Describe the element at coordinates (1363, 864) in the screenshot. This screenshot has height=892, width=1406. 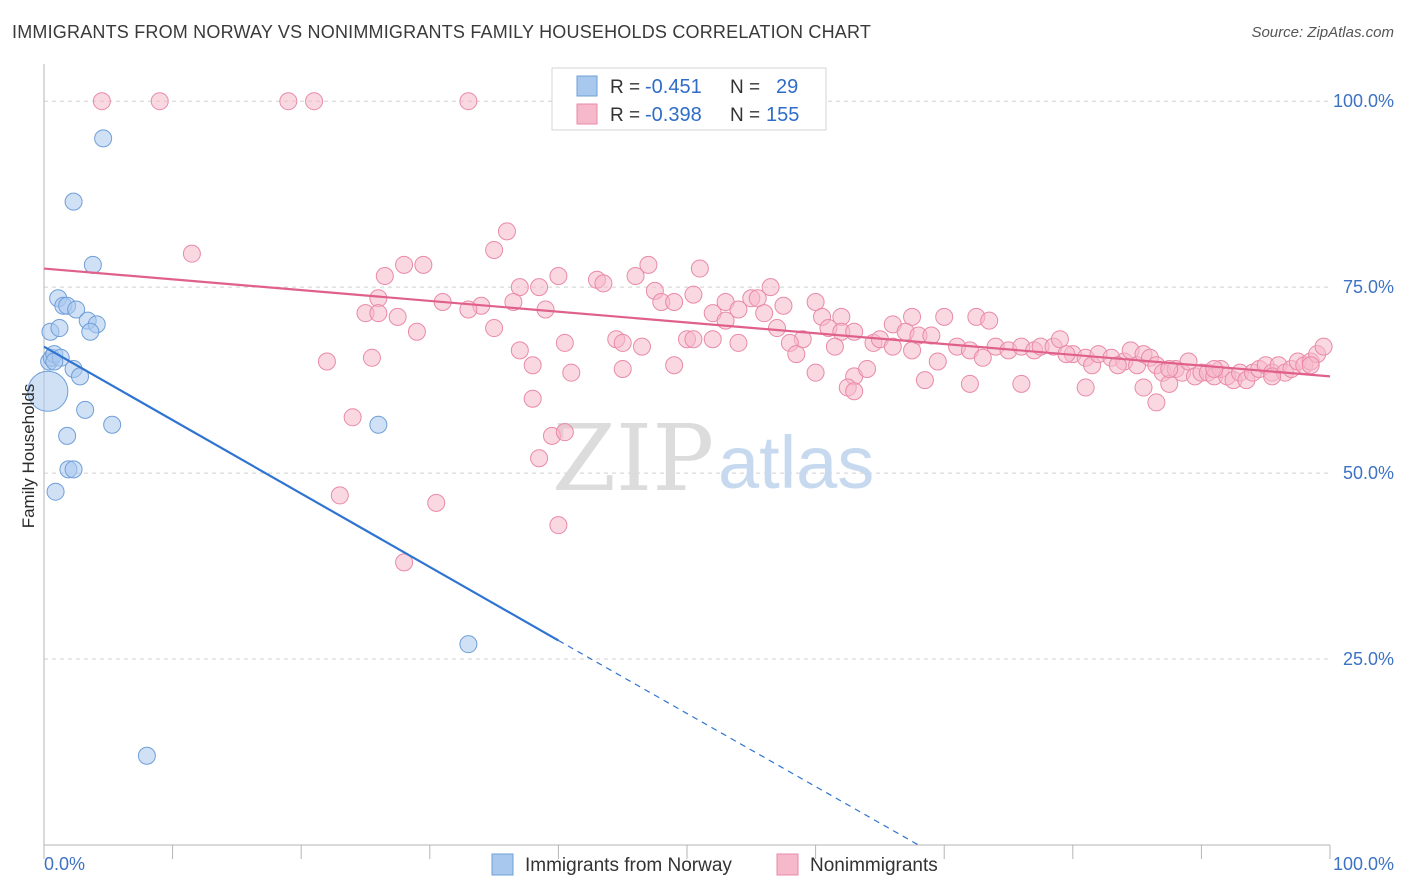
I see `x-tick-label: 100.0%` at that location.